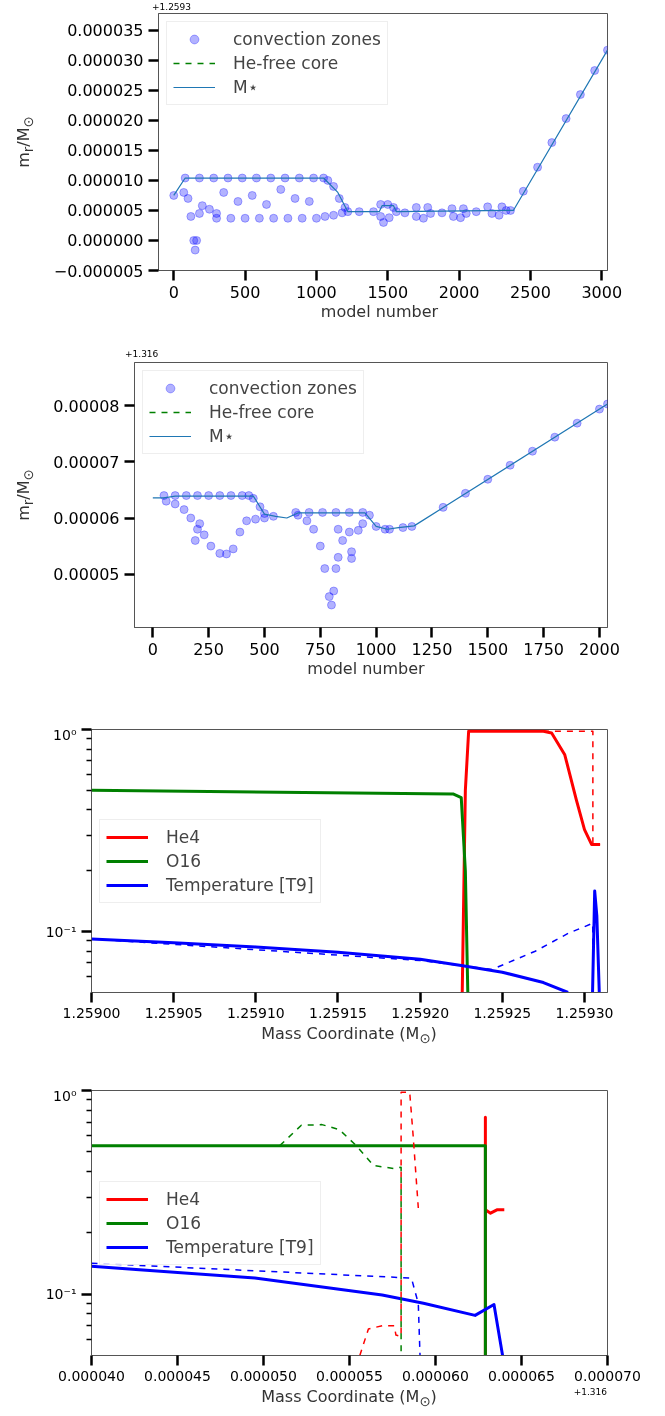 The width and height of the screenshot is (665, 1416). I want to click on x-tick-label: 1750, so click(543, 649).